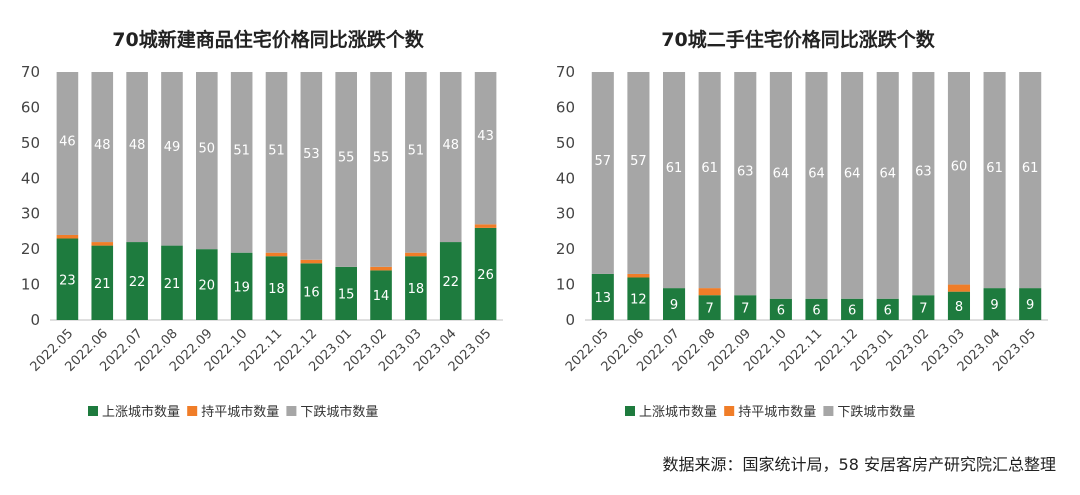 Image resolution: width=1080 pixels, height=495 pixels. I want to click on data-label: 16, so click(311, 293).